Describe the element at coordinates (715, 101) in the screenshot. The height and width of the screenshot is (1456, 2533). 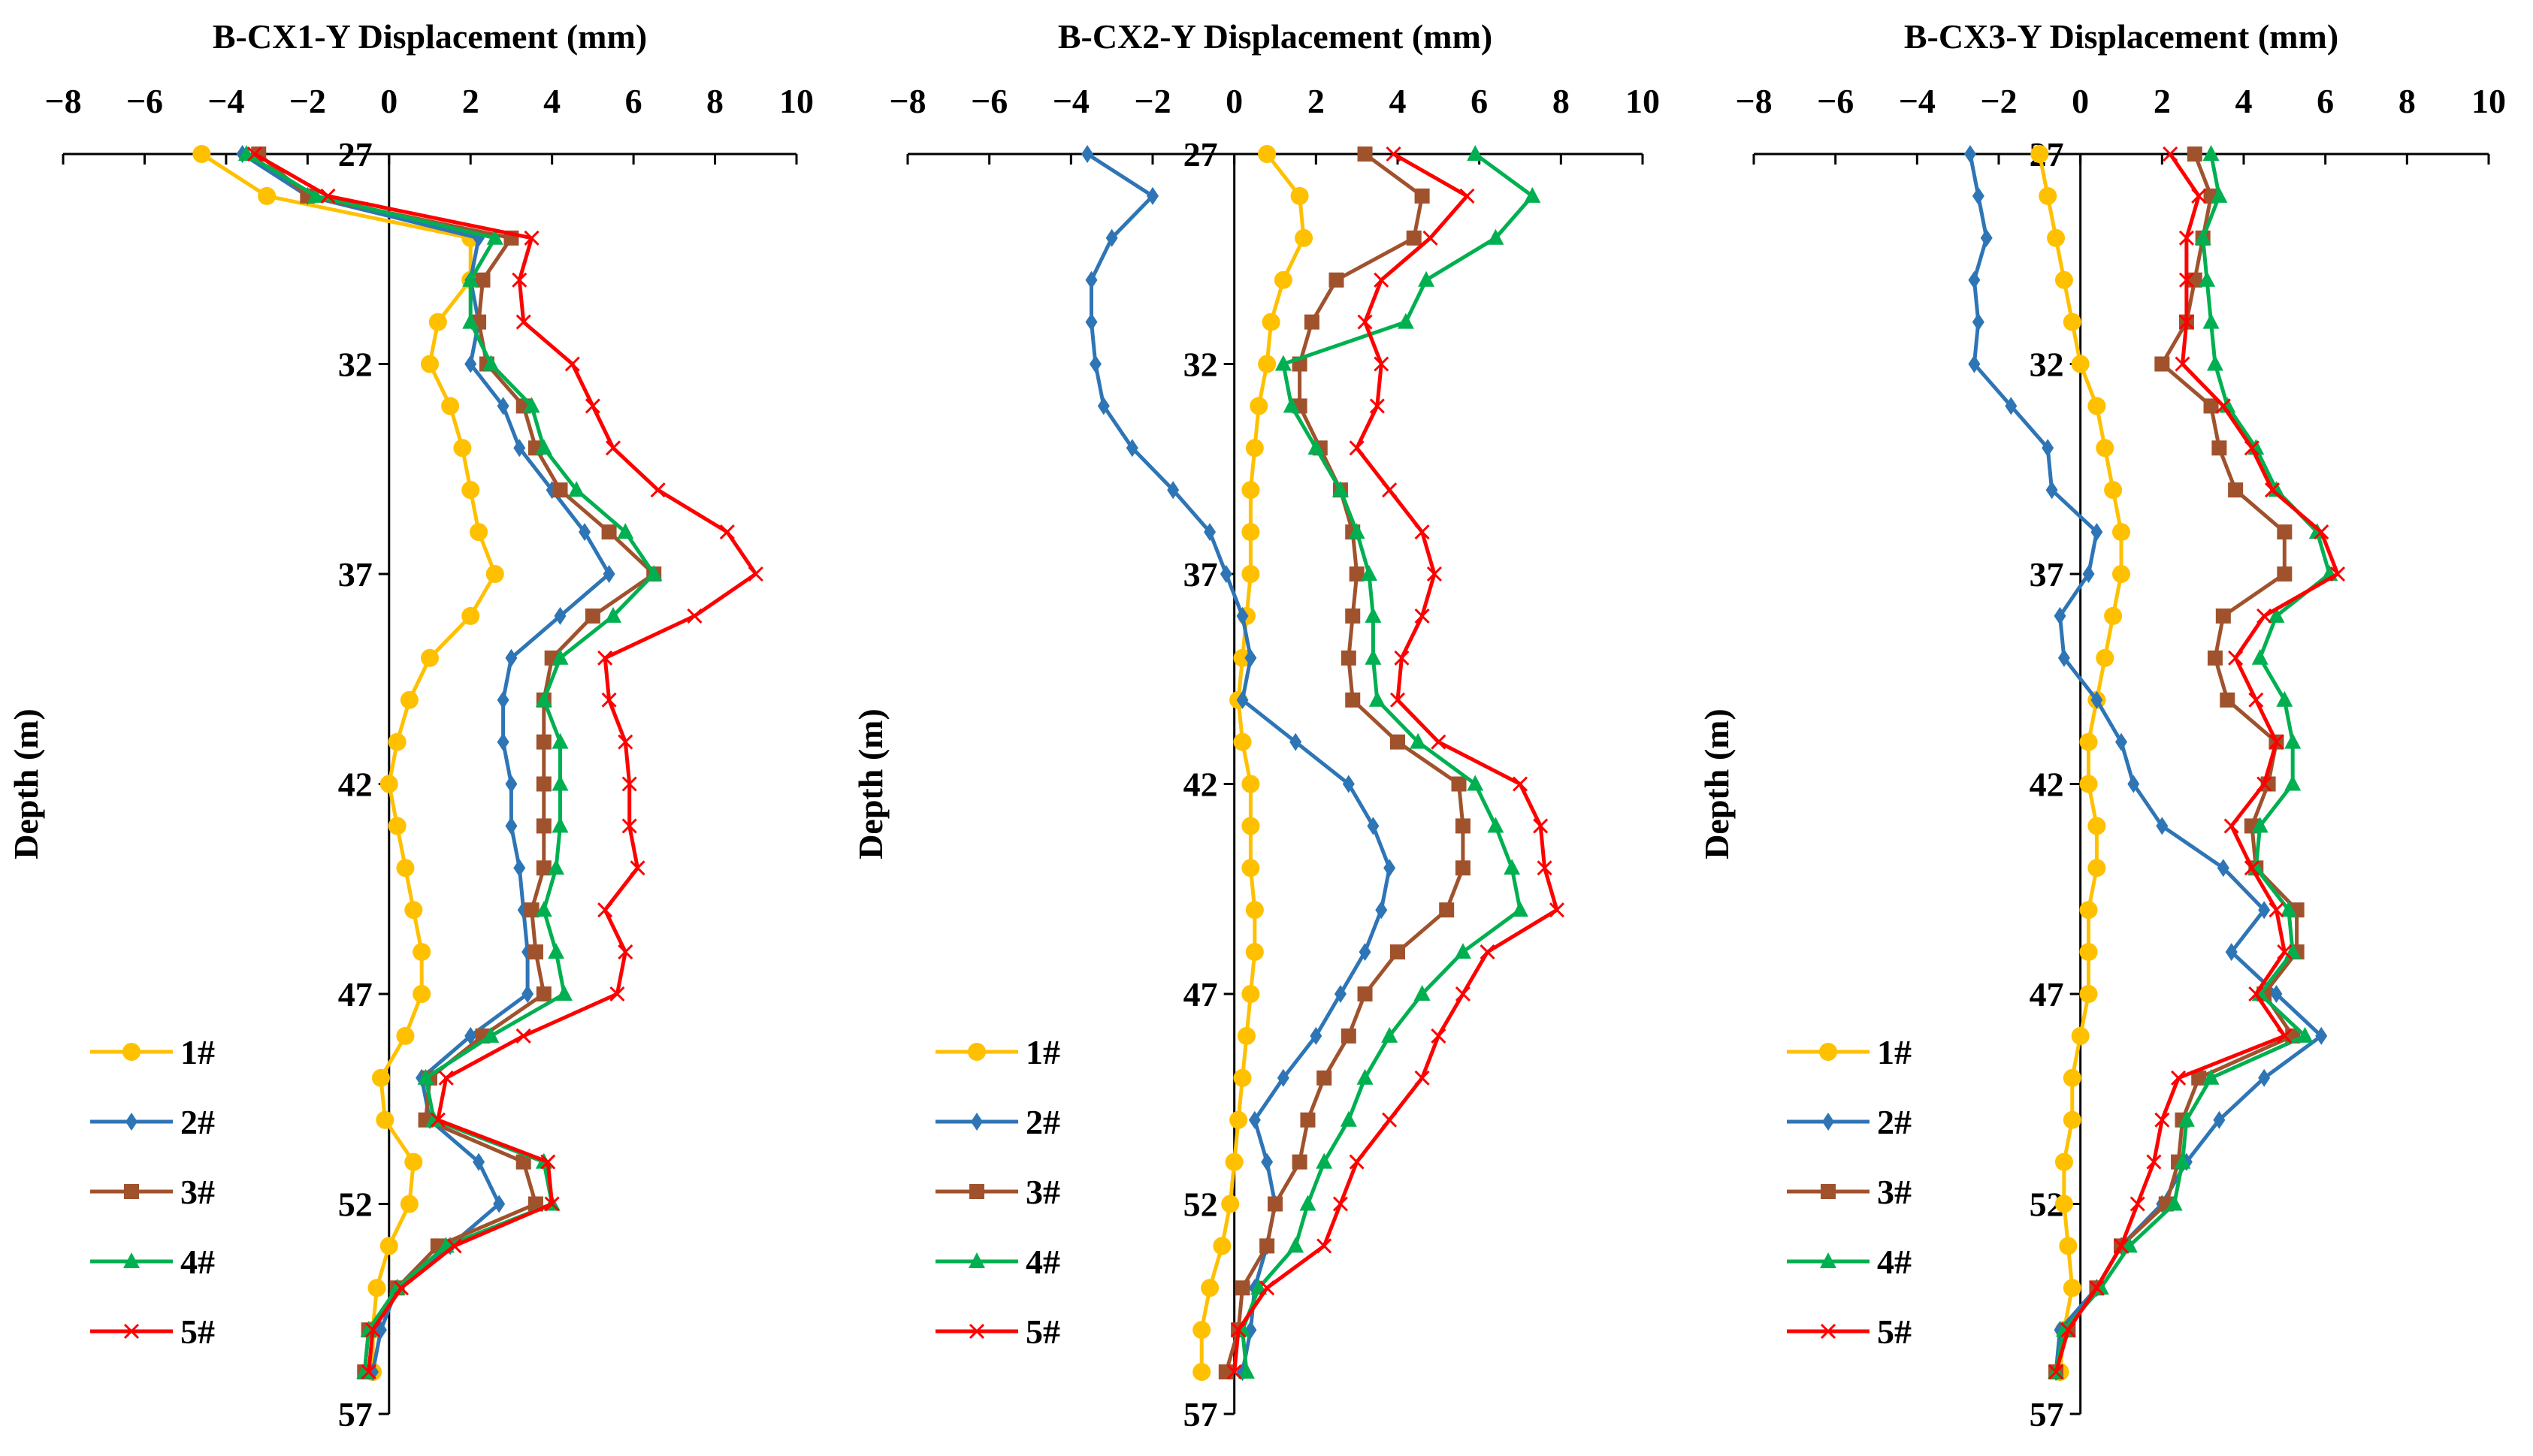
I see `x-tick-label: 8` at that location.